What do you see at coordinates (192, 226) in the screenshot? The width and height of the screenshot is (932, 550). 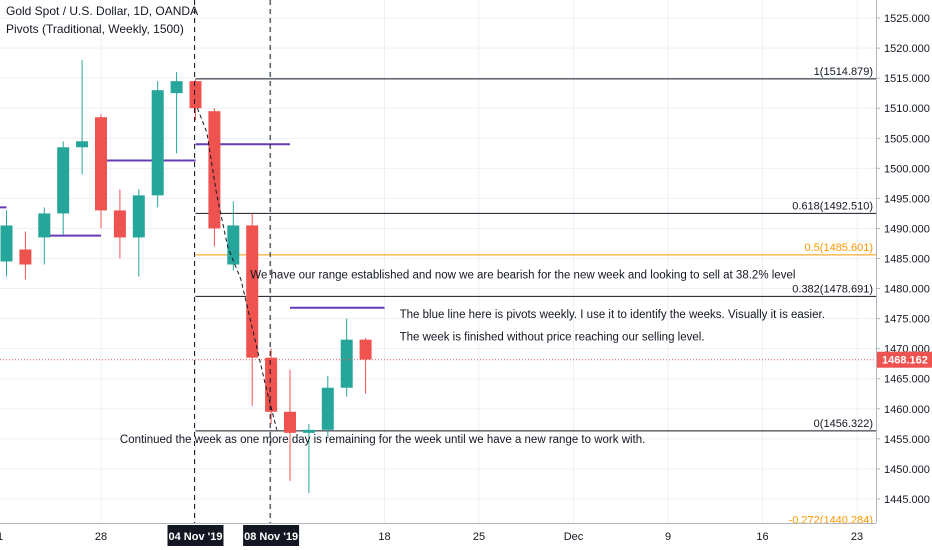 I see `weekly-pivots` at bounding box center [192, 226].